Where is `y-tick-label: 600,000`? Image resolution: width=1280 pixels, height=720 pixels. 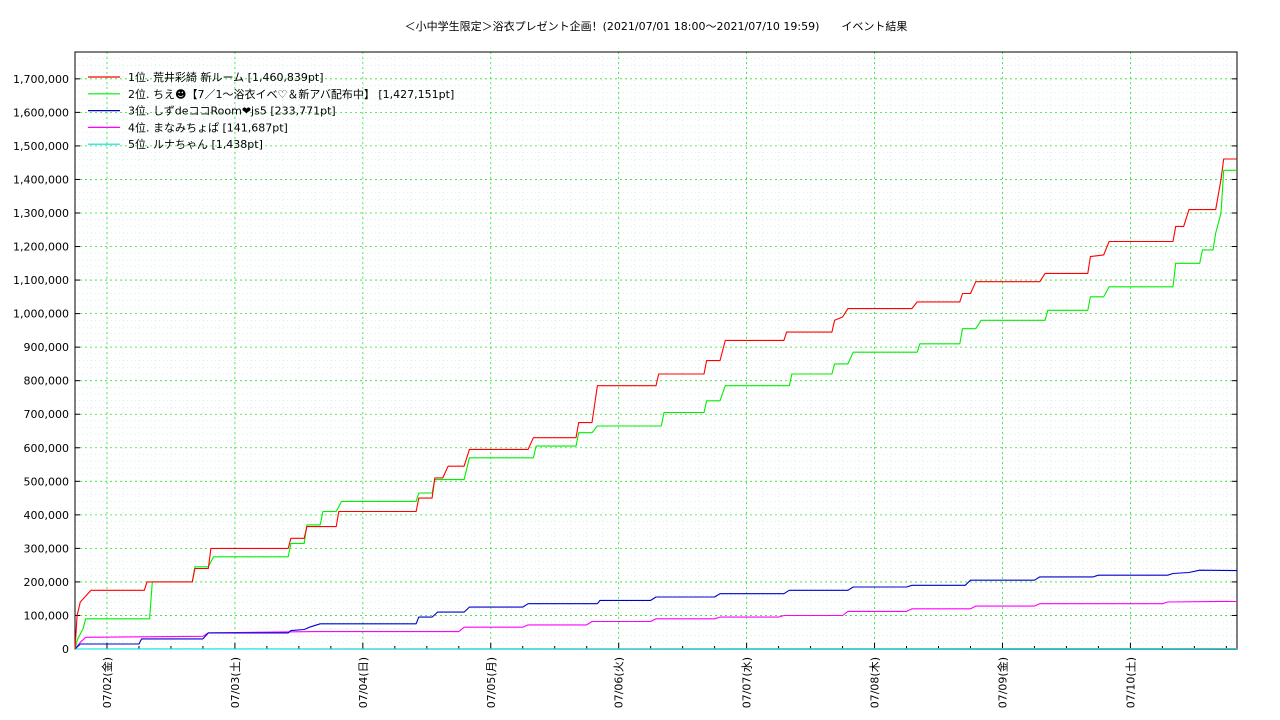
y-tick-label: 600,000 is located at coordinates (47, 448).